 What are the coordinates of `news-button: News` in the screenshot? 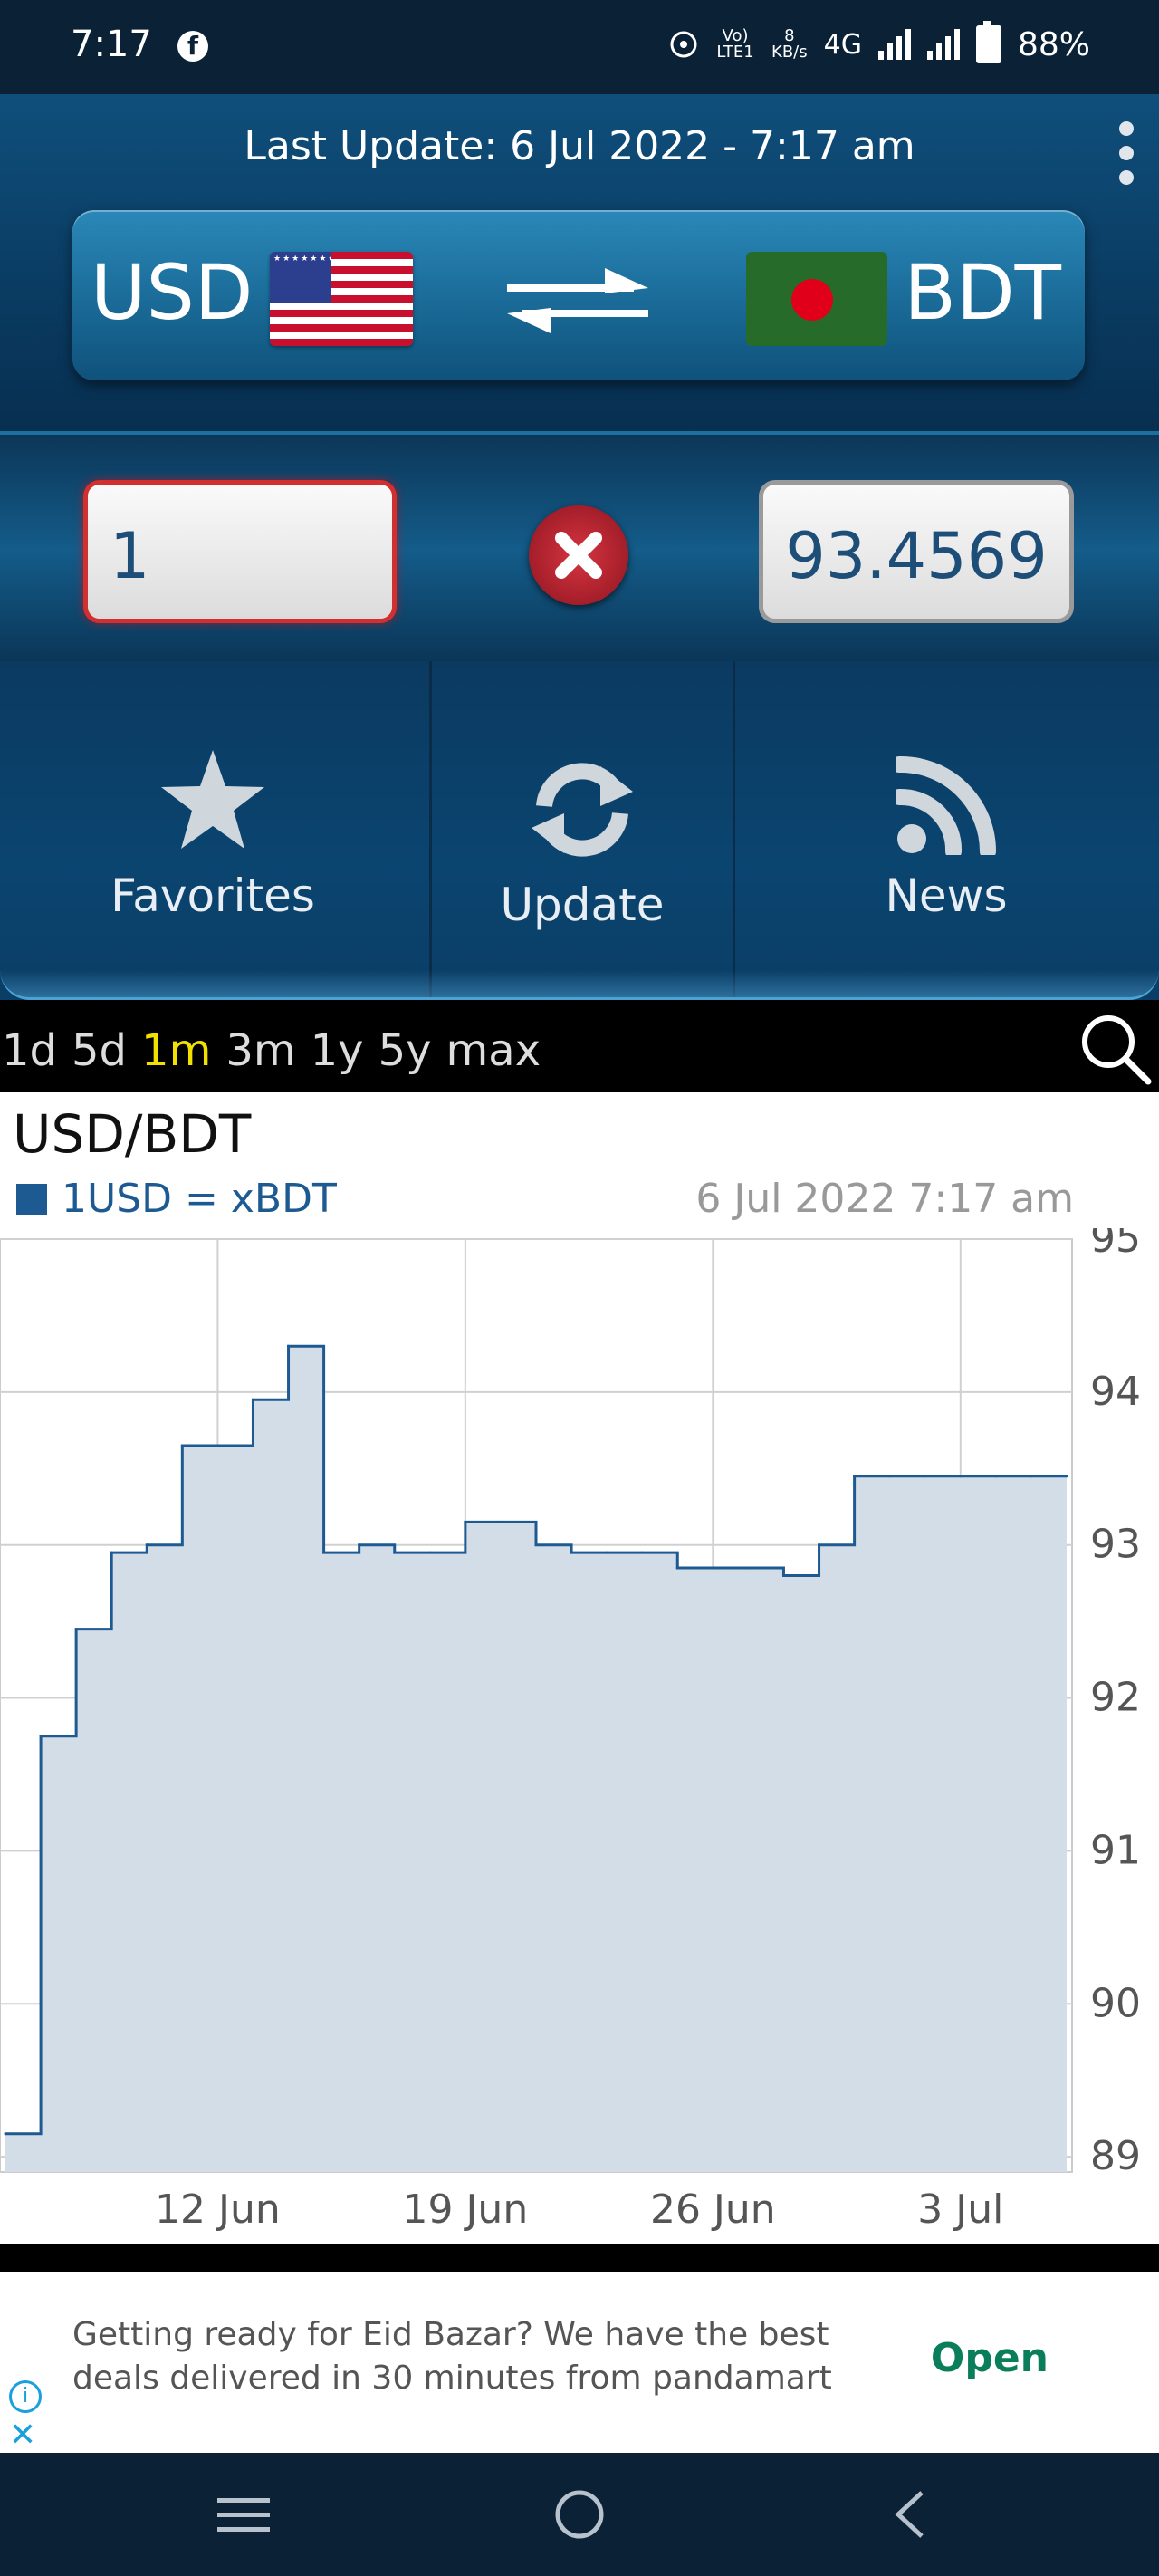 It's located at (946, 830).